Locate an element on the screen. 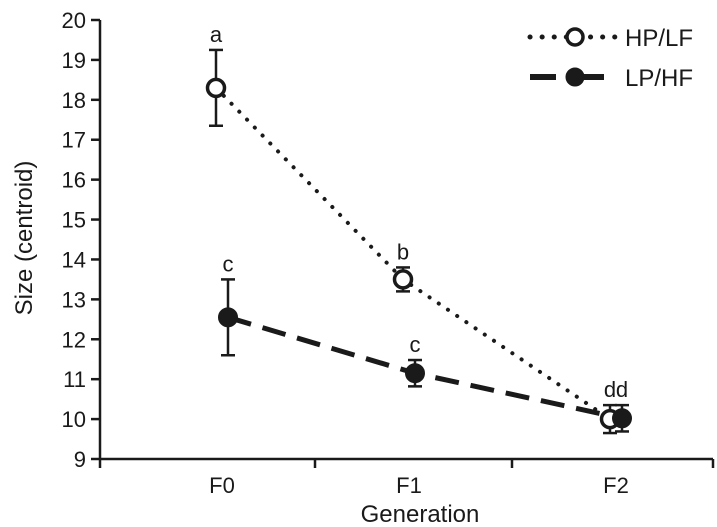 The height and width of the screenshot is (527, 717). y-tick-label: 14 is located at coordinates (74, 259).